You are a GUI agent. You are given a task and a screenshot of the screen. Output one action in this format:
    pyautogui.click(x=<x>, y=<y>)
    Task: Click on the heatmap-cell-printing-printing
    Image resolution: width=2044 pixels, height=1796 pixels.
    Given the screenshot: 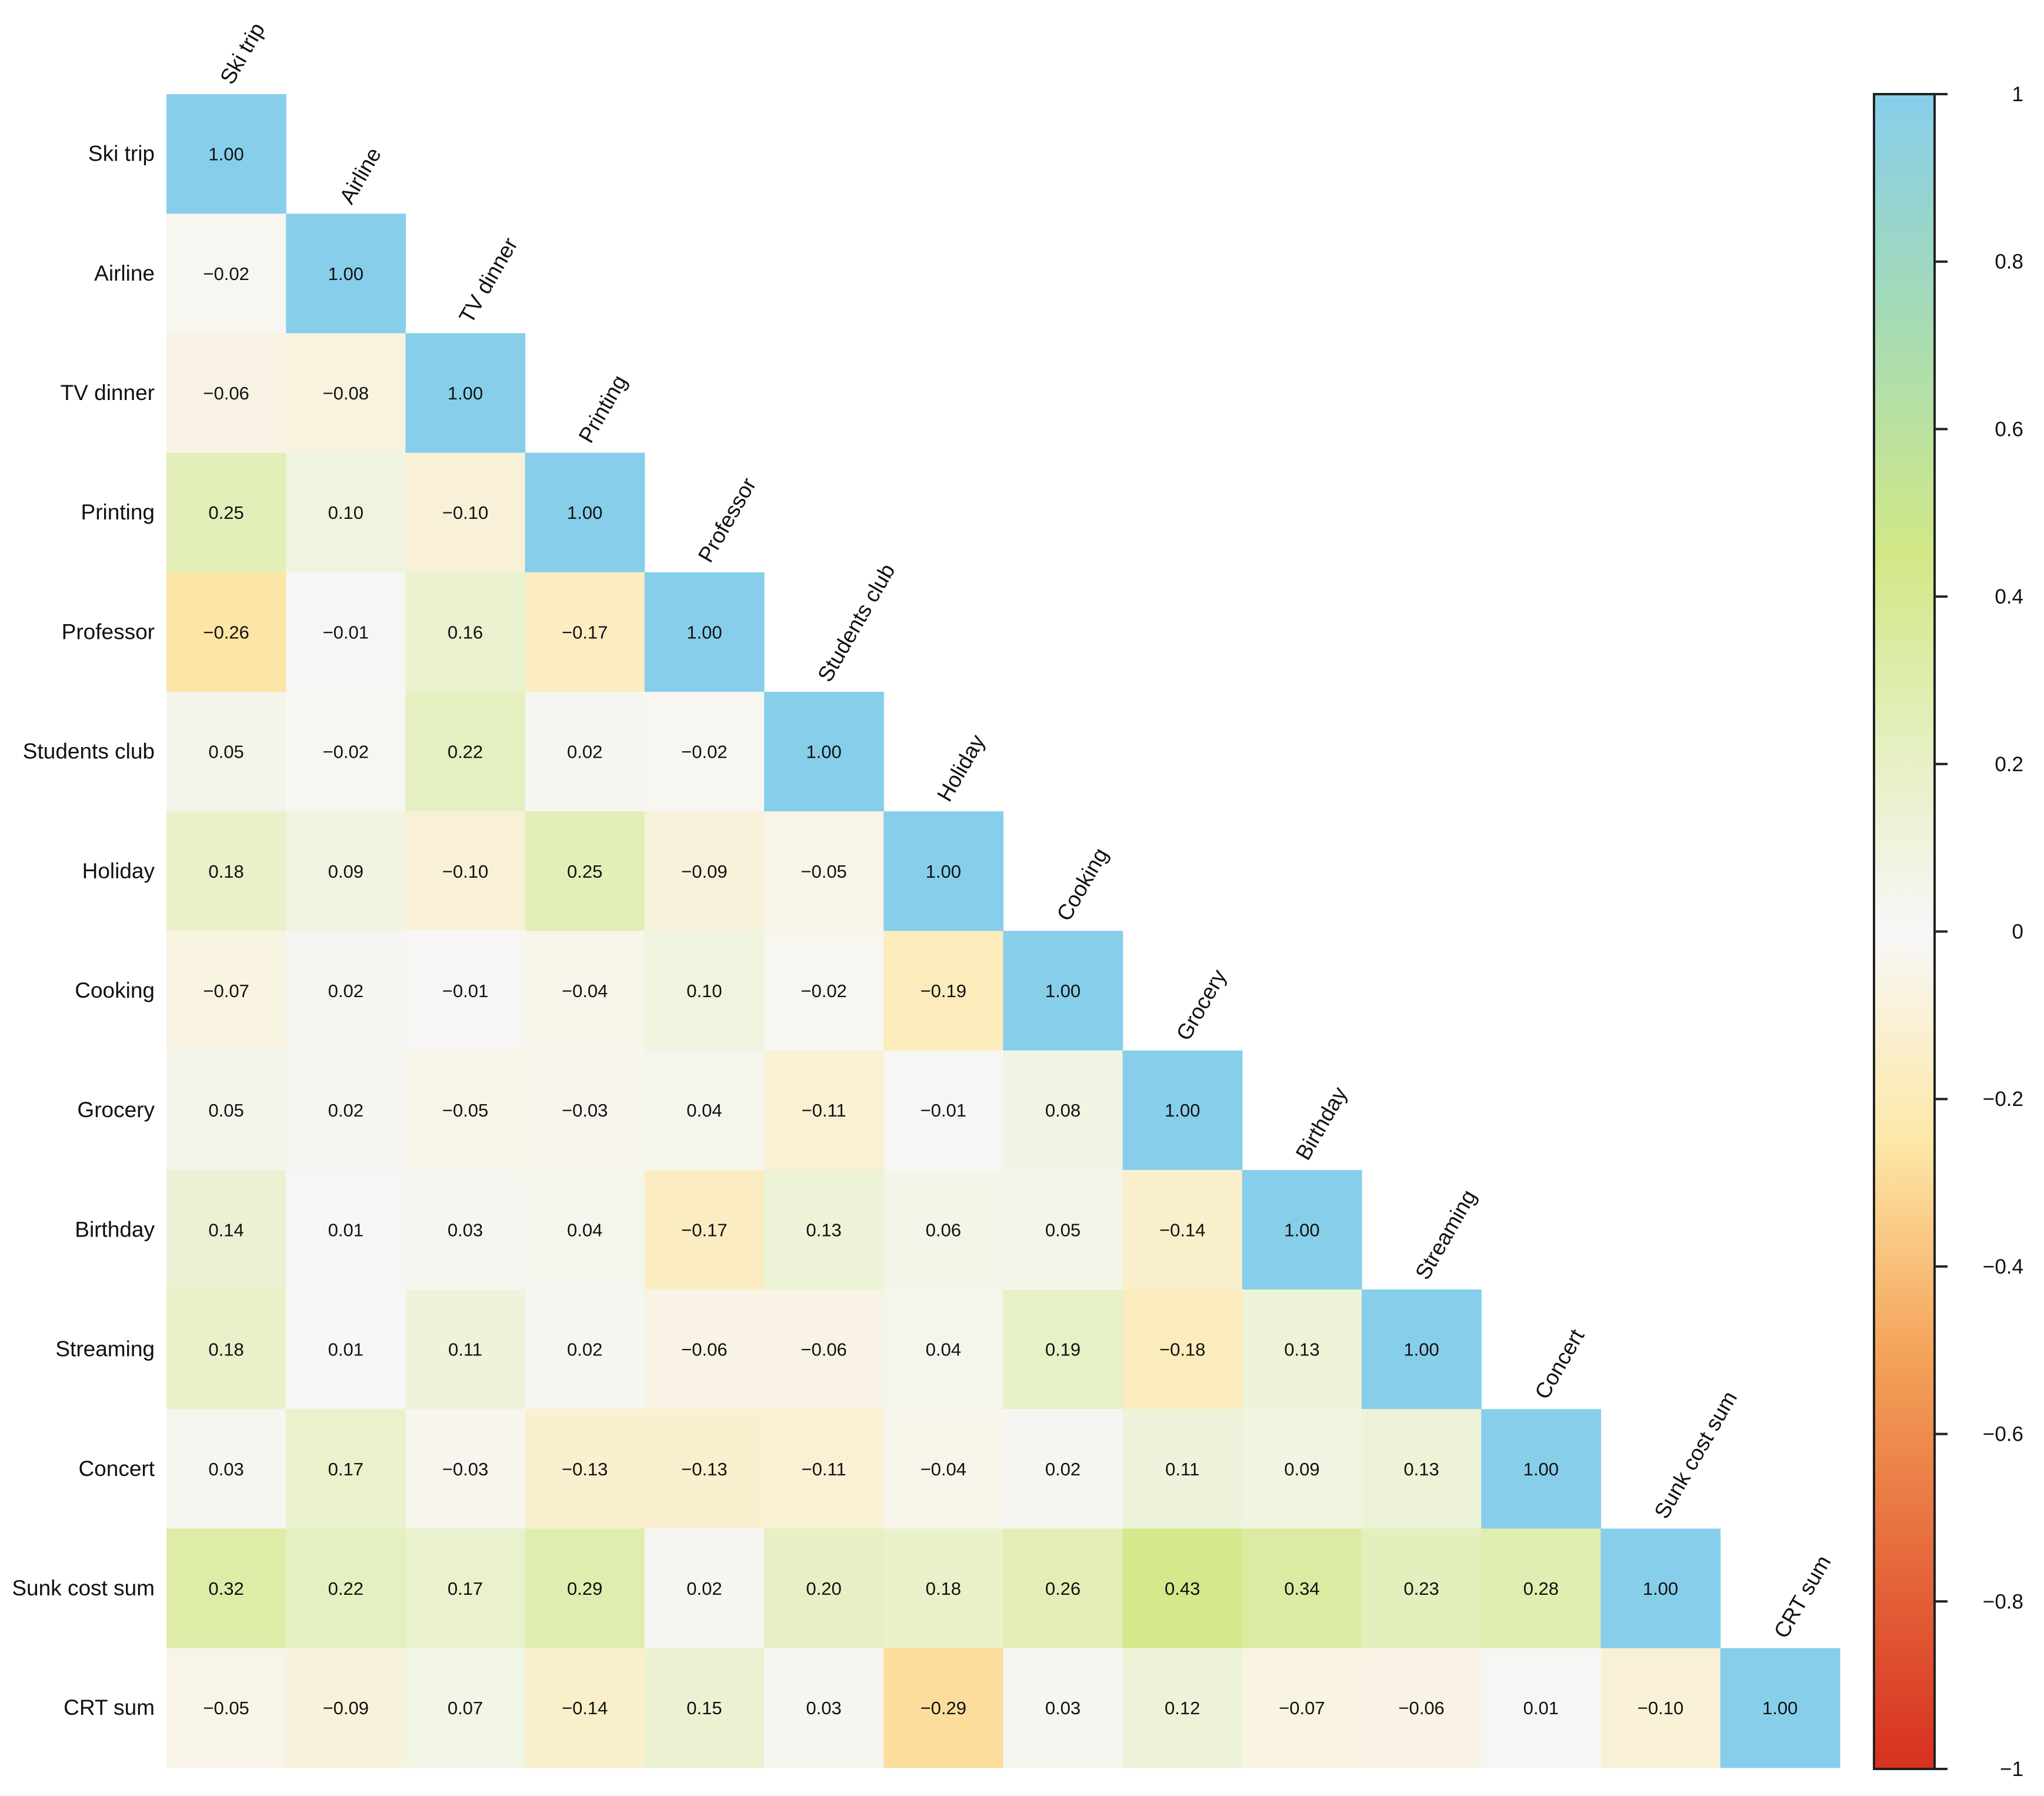 What is the action you would take?
    pyautogui.click(x=585, y=512)
    